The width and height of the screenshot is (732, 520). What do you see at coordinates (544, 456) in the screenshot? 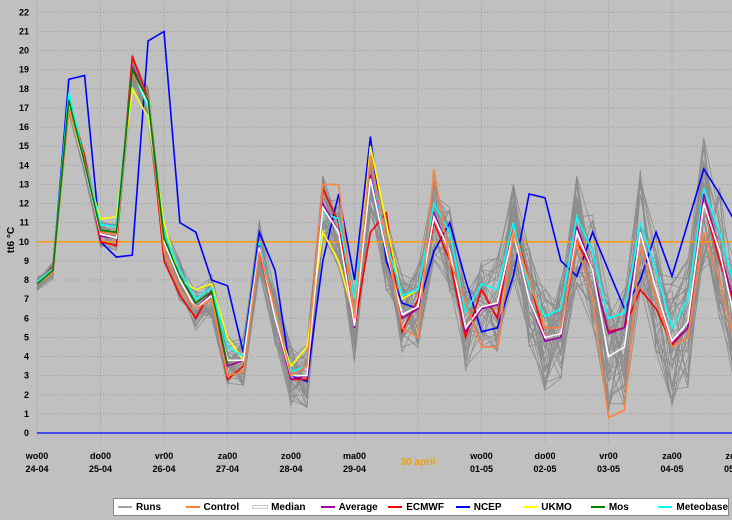
I see `x-tick-label-day-7: do00` at bounding box center [544, 456].